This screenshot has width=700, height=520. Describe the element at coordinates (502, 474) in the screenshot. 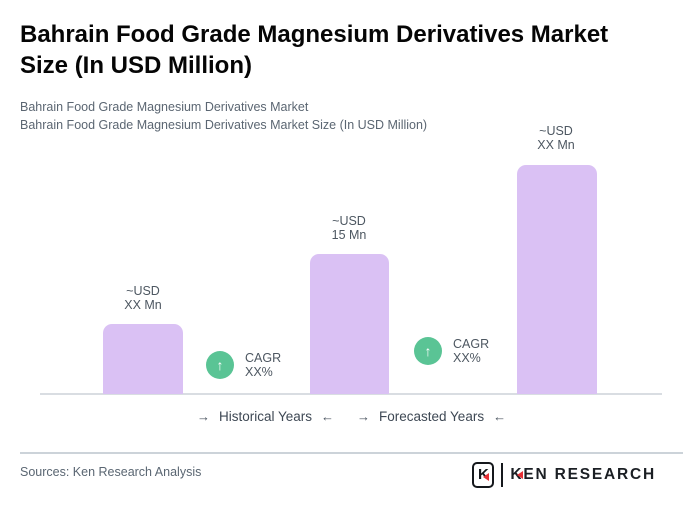

I see `logo-separator` at that location.